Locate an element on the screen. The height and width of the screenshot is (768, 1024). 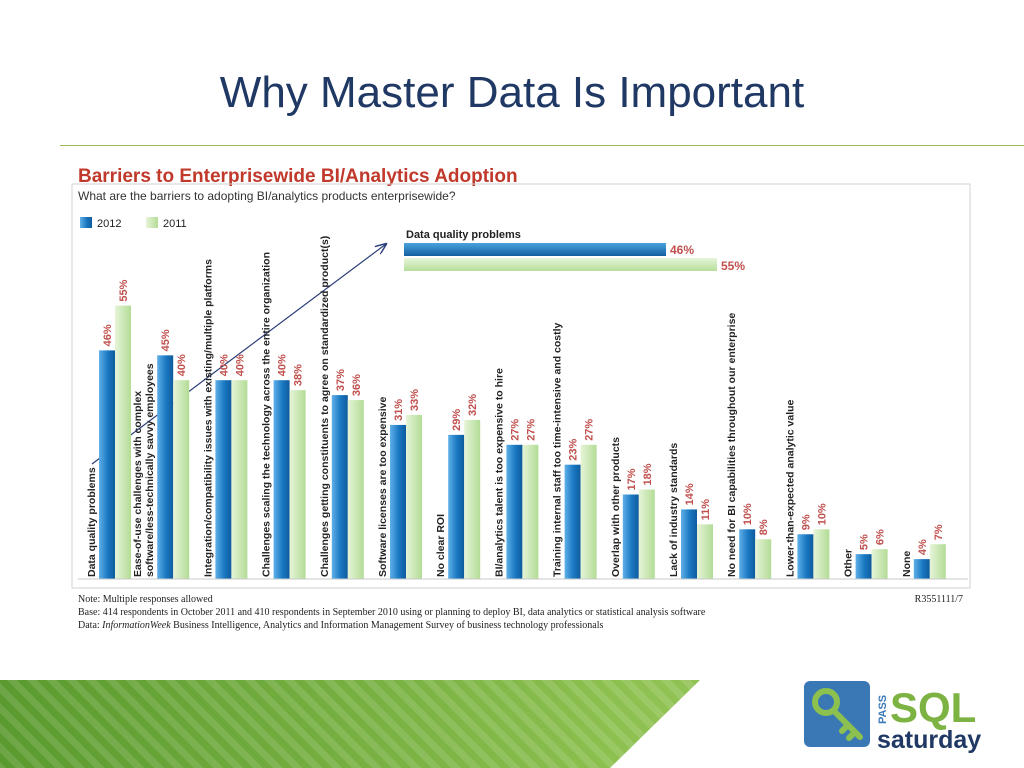
data-label-2012-6: 31% is located at coordinates (399, 410).